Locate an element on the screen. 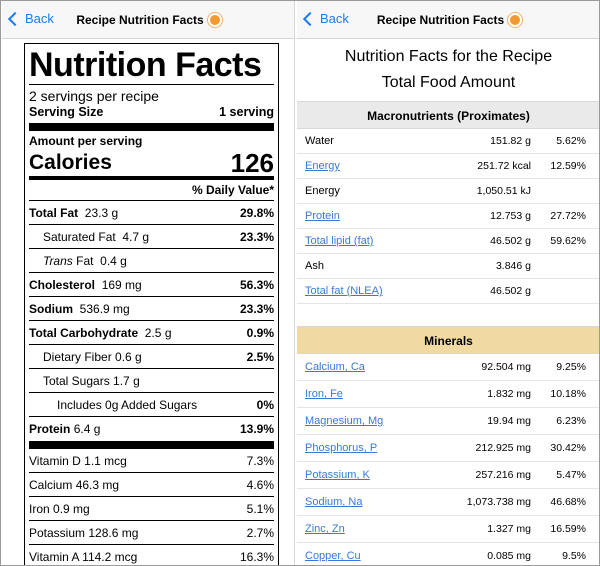 The width and height of the screenshot is (600, 566). vitamin-row: Vitamin A 114.2 mcg 16.3% is located at coordinates (151, 555).